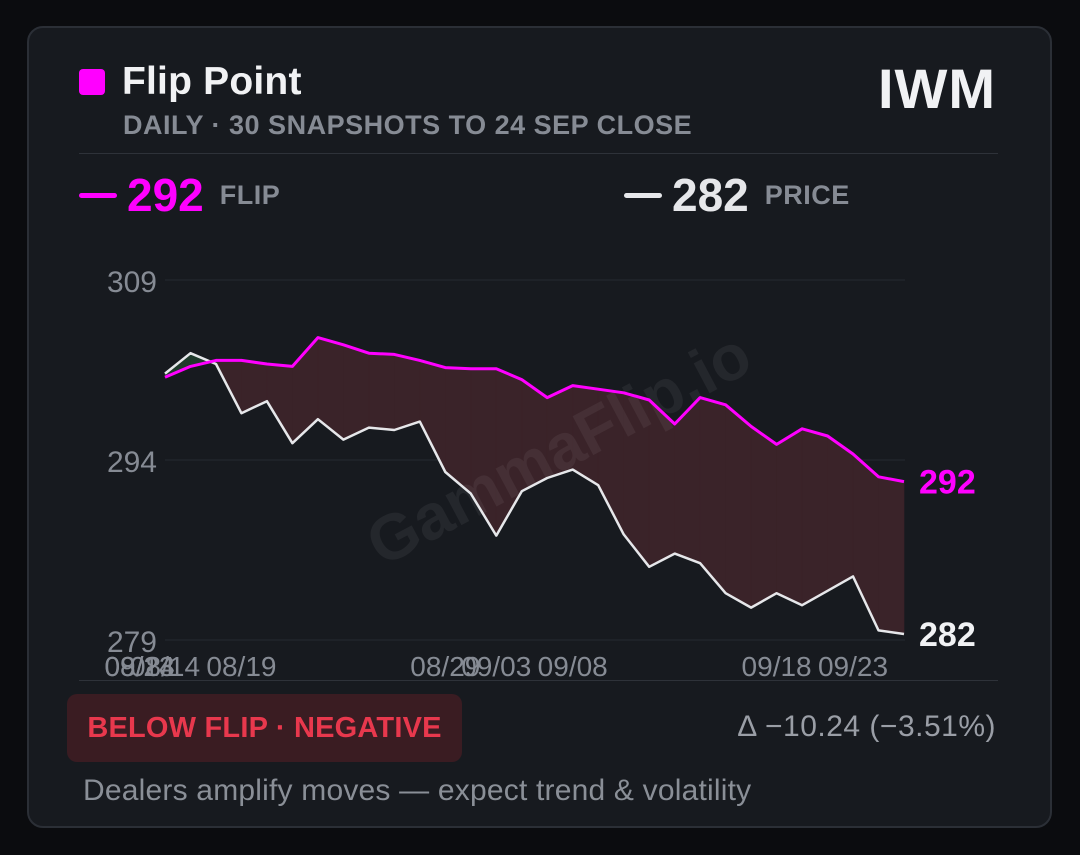  What do you see at coordinates (573, 666) in the screenshot?
I see `x-tick-label: 09/08` at bounding box center [573, 666].